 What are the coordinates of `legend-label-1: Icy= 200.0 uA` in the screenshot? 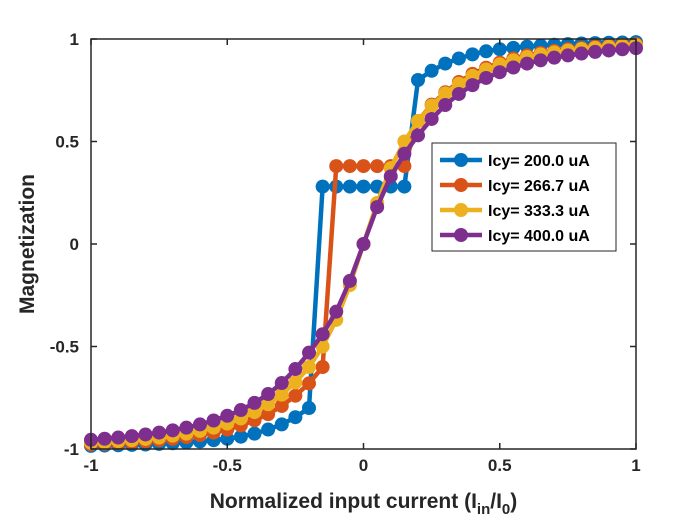 It's located at (539, 161).